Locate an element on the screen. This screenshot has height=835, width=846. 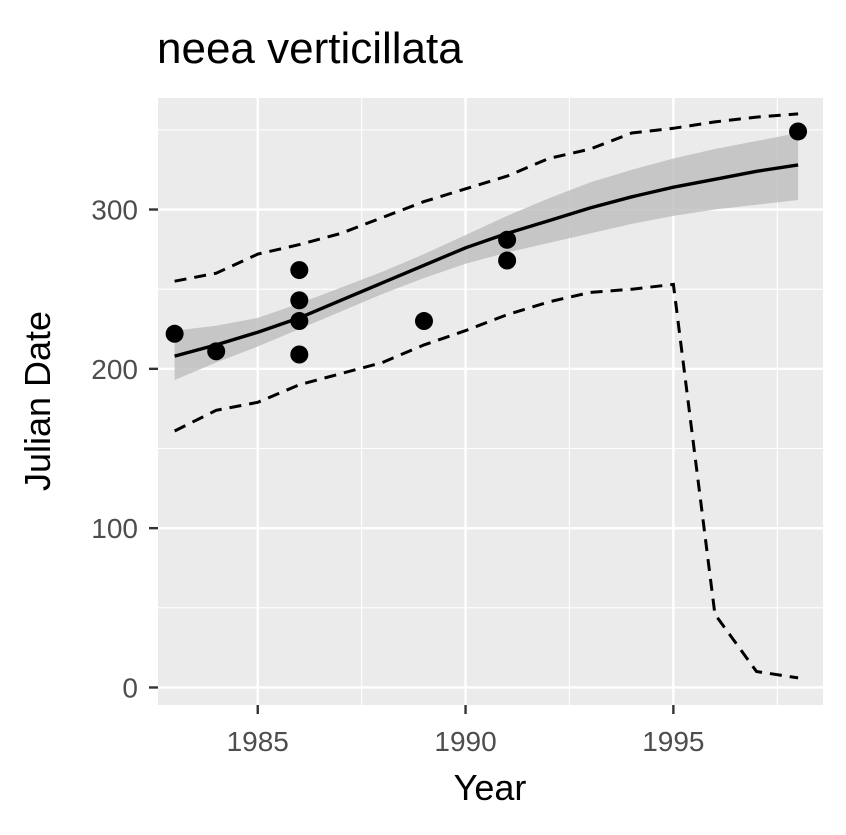
x-axis: 1985 1990 1995 is located at coordinates (466, 731).